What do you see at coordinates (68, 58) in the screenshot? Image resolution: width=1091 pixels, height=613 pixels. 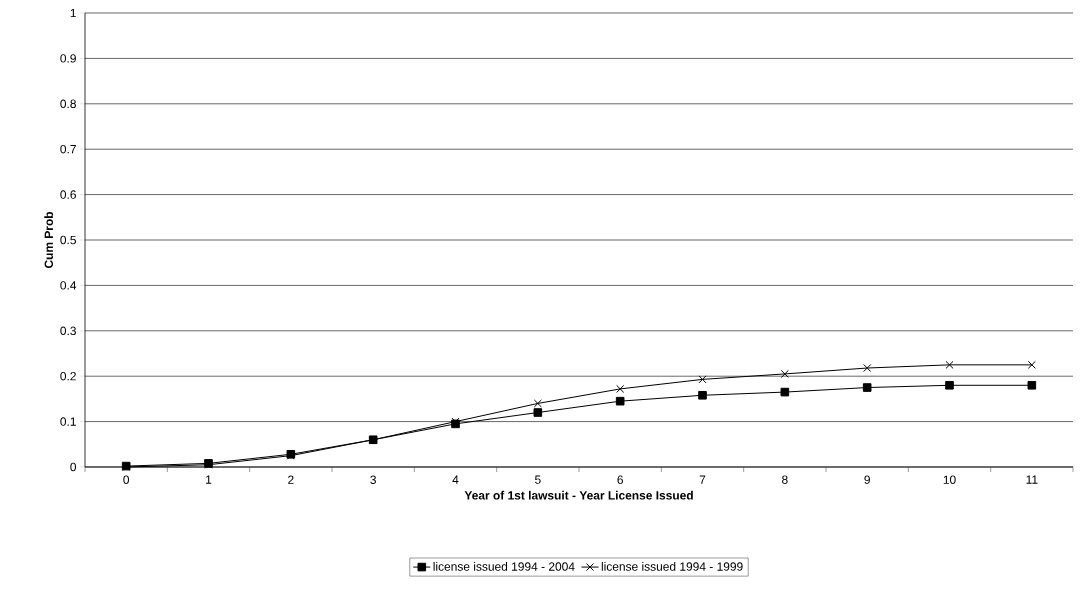 I see `y-tick-label: 0.9` at bounding box center [68, 58].